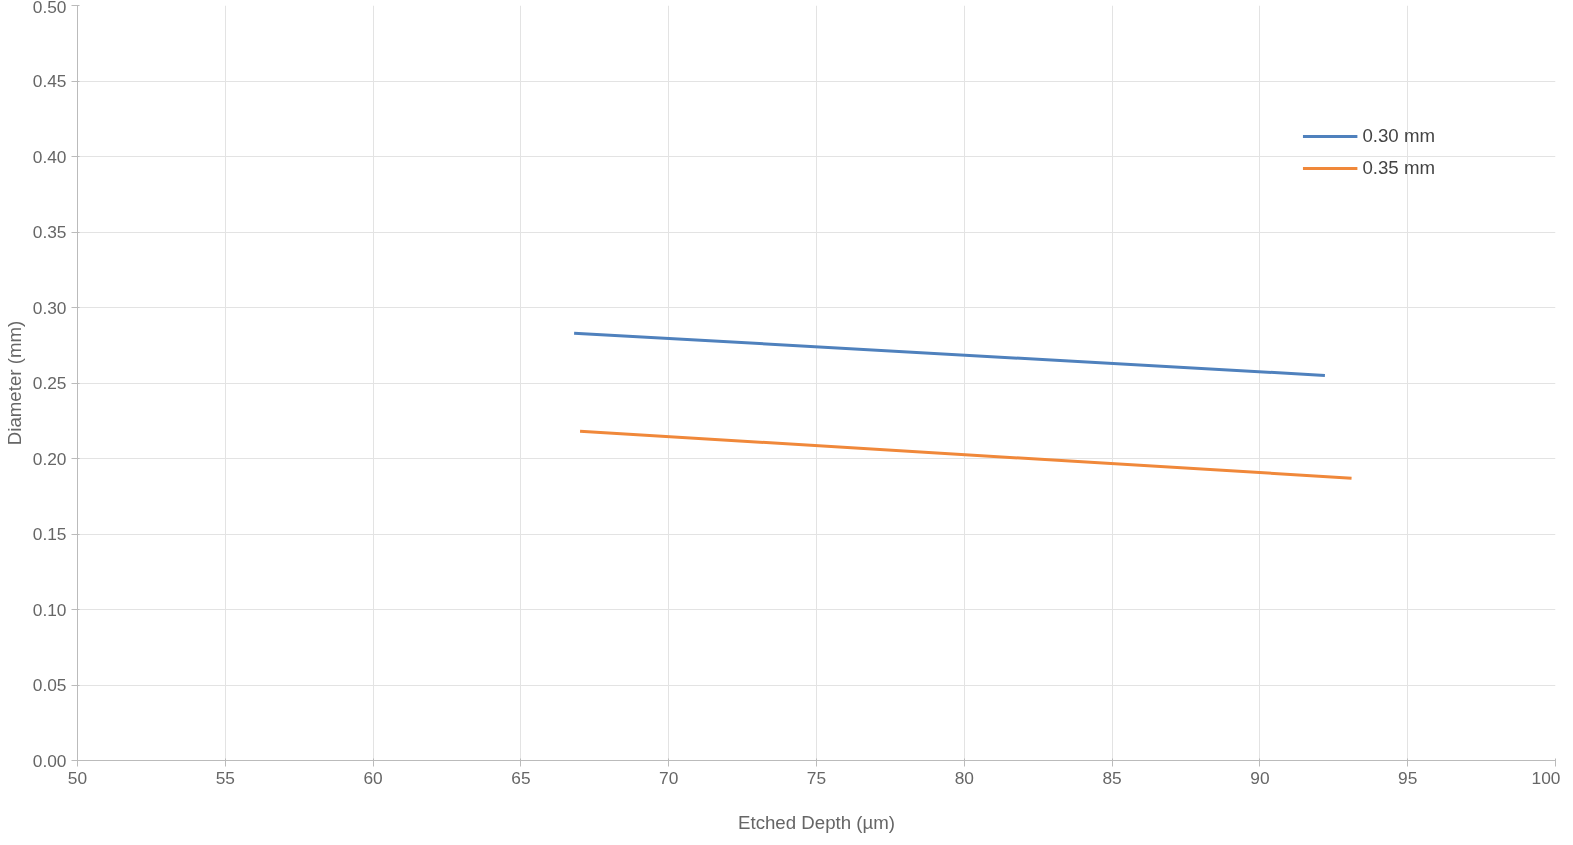 The width and height of the screenshot is (1573, 845). What do you see at coordinates (1398, 168) in the screenshot?
I see `legend-label: 0.35 mm` at bounding box center [1398, 168].